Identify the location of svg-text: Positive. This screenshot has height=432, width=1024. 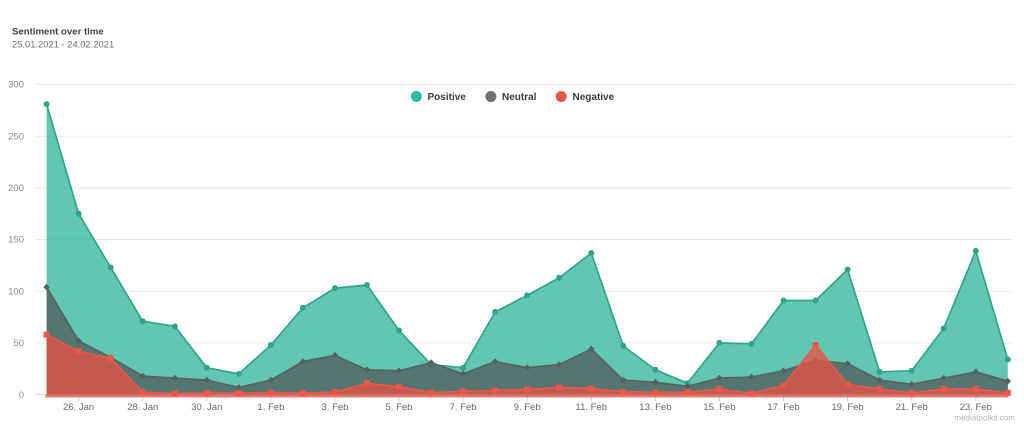
(447, 97).